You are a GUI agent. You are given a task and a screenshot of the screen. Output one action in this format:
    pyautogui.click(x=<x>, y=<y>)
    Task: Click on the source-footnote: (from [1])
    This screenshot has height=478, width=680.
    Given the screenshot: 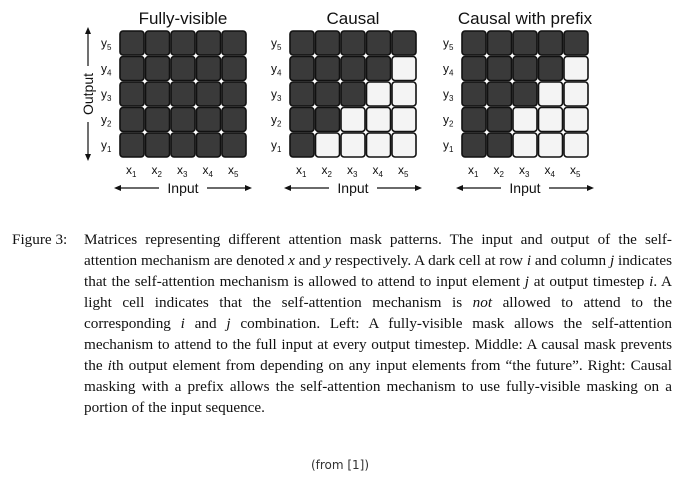 What is the action you would take?
    pyautogui.click(x=340, y=465)
    